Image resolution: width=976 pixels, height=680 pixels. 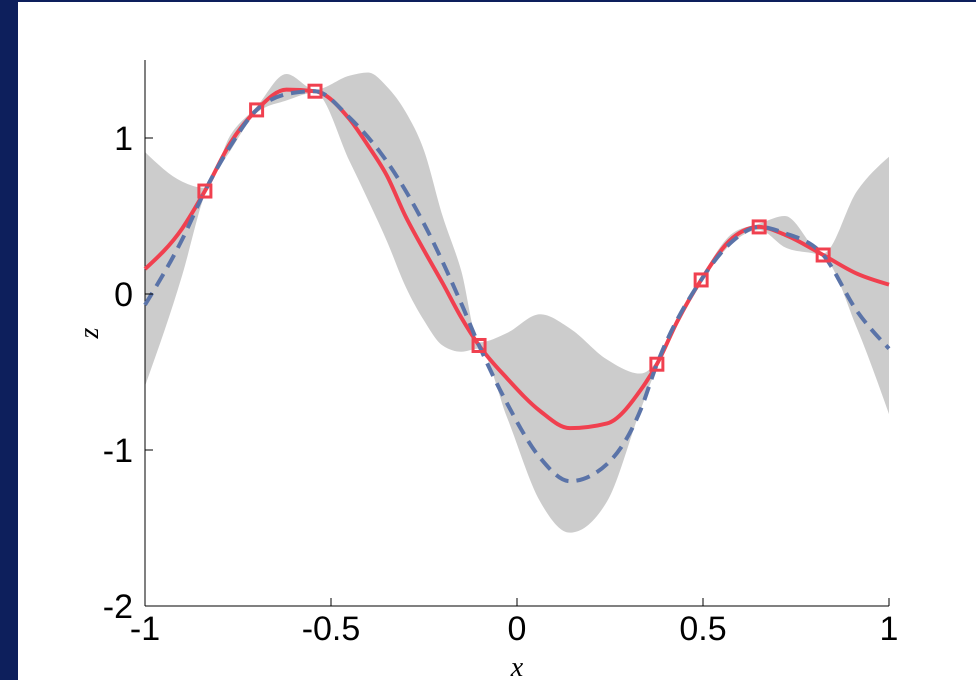 I want to click on x-tick-label: 0, so click(x=517, y=629).